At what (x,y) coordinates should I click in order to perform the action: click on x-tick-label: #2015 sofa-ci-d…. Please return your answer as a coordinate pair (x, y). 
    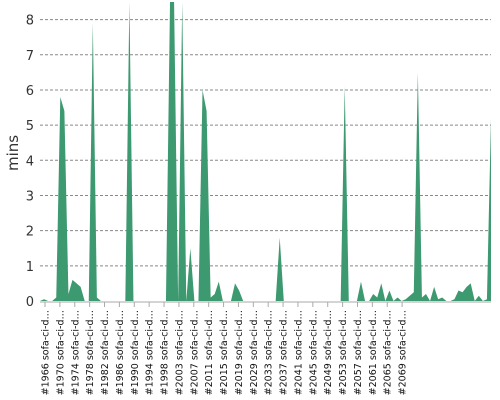
    Looking at the image, I should click on (224, 352).